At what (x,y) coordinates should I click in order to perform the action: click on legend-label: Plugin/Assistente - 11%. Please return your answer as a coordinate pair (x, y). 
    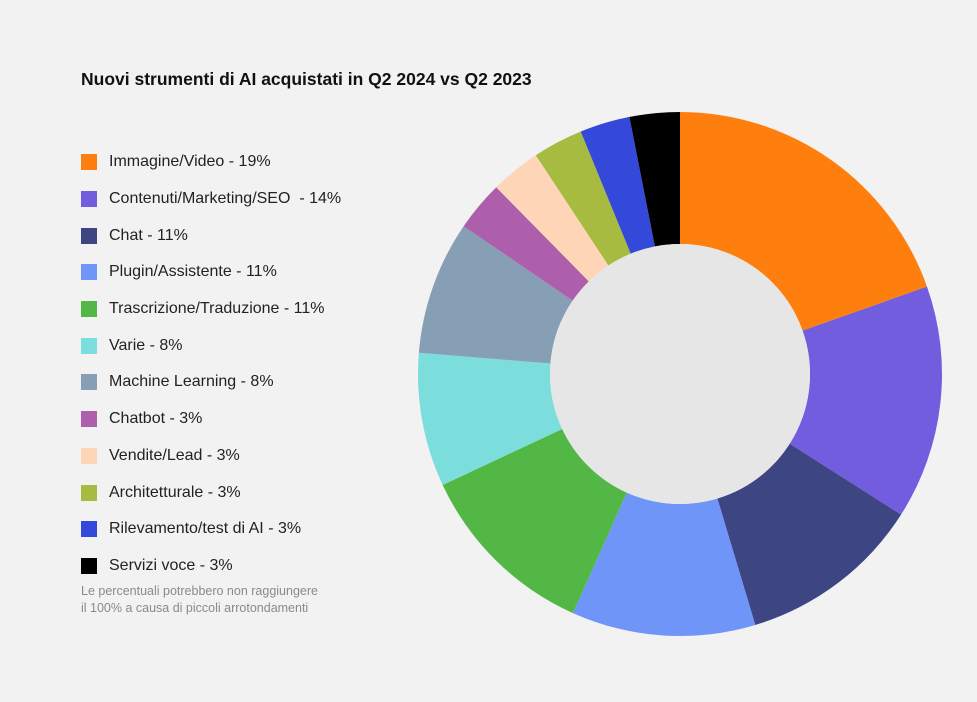
    Looking at the image, I should click on (193, 272).